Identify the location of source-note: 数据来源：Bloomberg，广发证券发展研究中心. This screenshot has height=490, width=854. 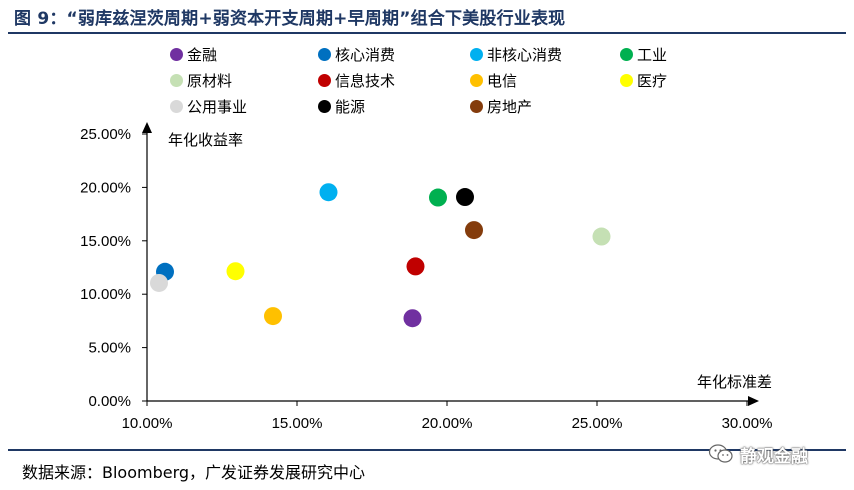
(194, 472).